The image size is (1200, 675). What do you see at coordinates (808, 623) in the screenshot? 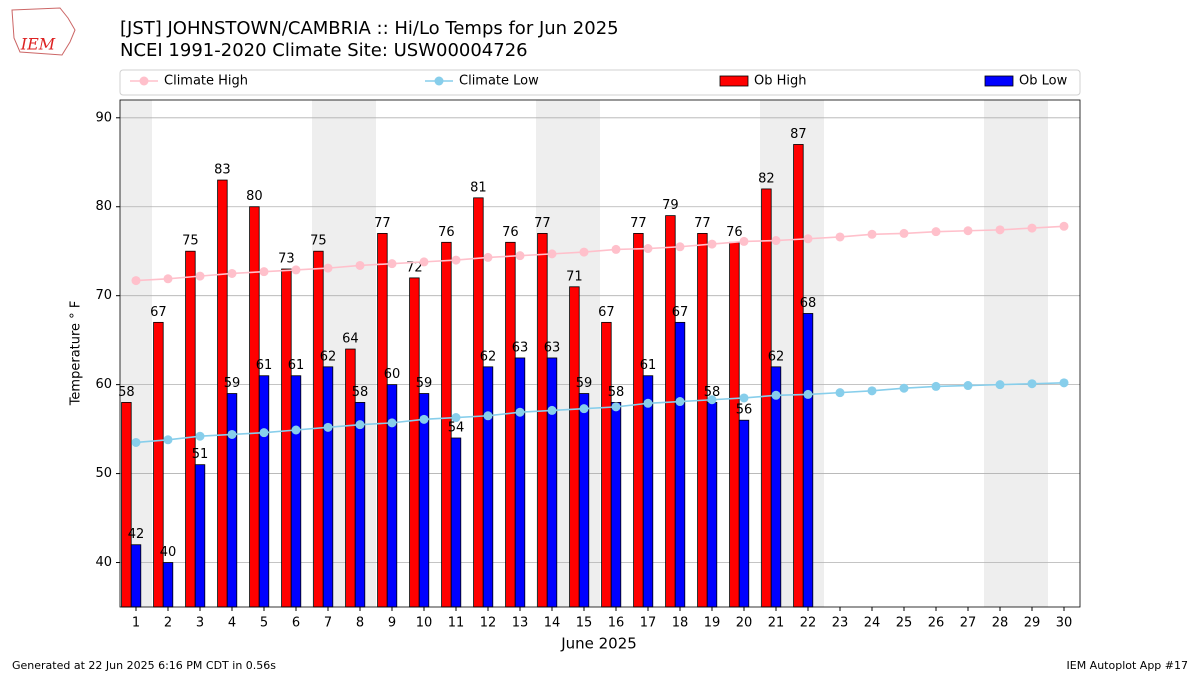
I see `x-tick-label: 22` at bounding box center [808, 623].